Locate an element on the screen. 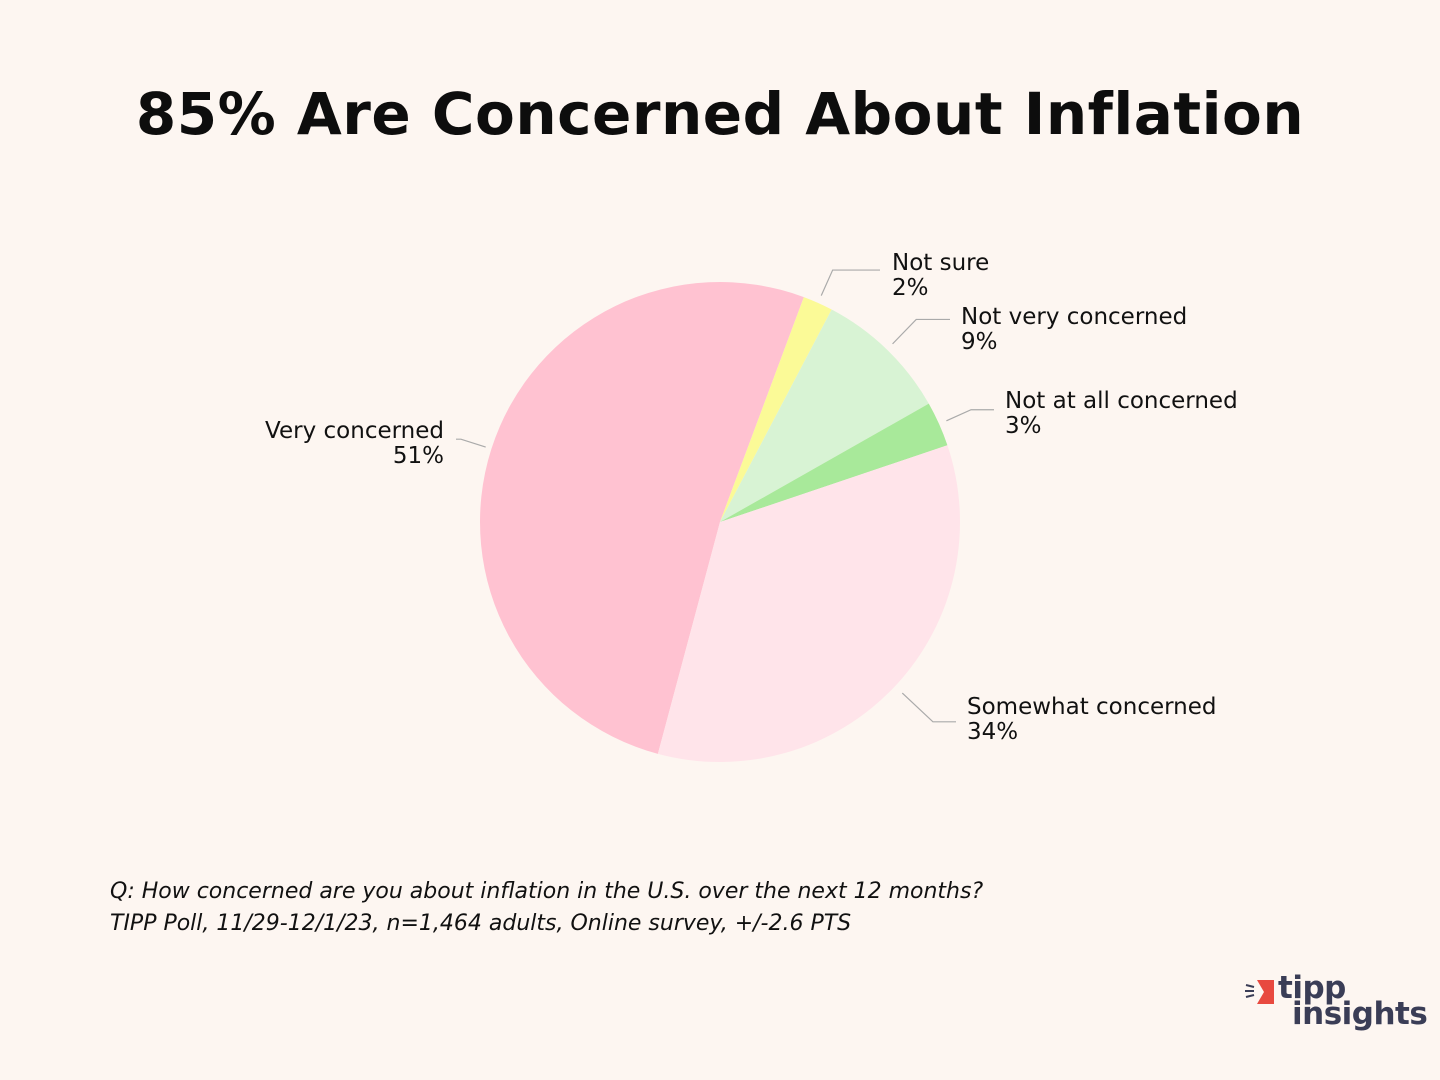  pie-slice-not-sure is located at coordinates (776, 409).